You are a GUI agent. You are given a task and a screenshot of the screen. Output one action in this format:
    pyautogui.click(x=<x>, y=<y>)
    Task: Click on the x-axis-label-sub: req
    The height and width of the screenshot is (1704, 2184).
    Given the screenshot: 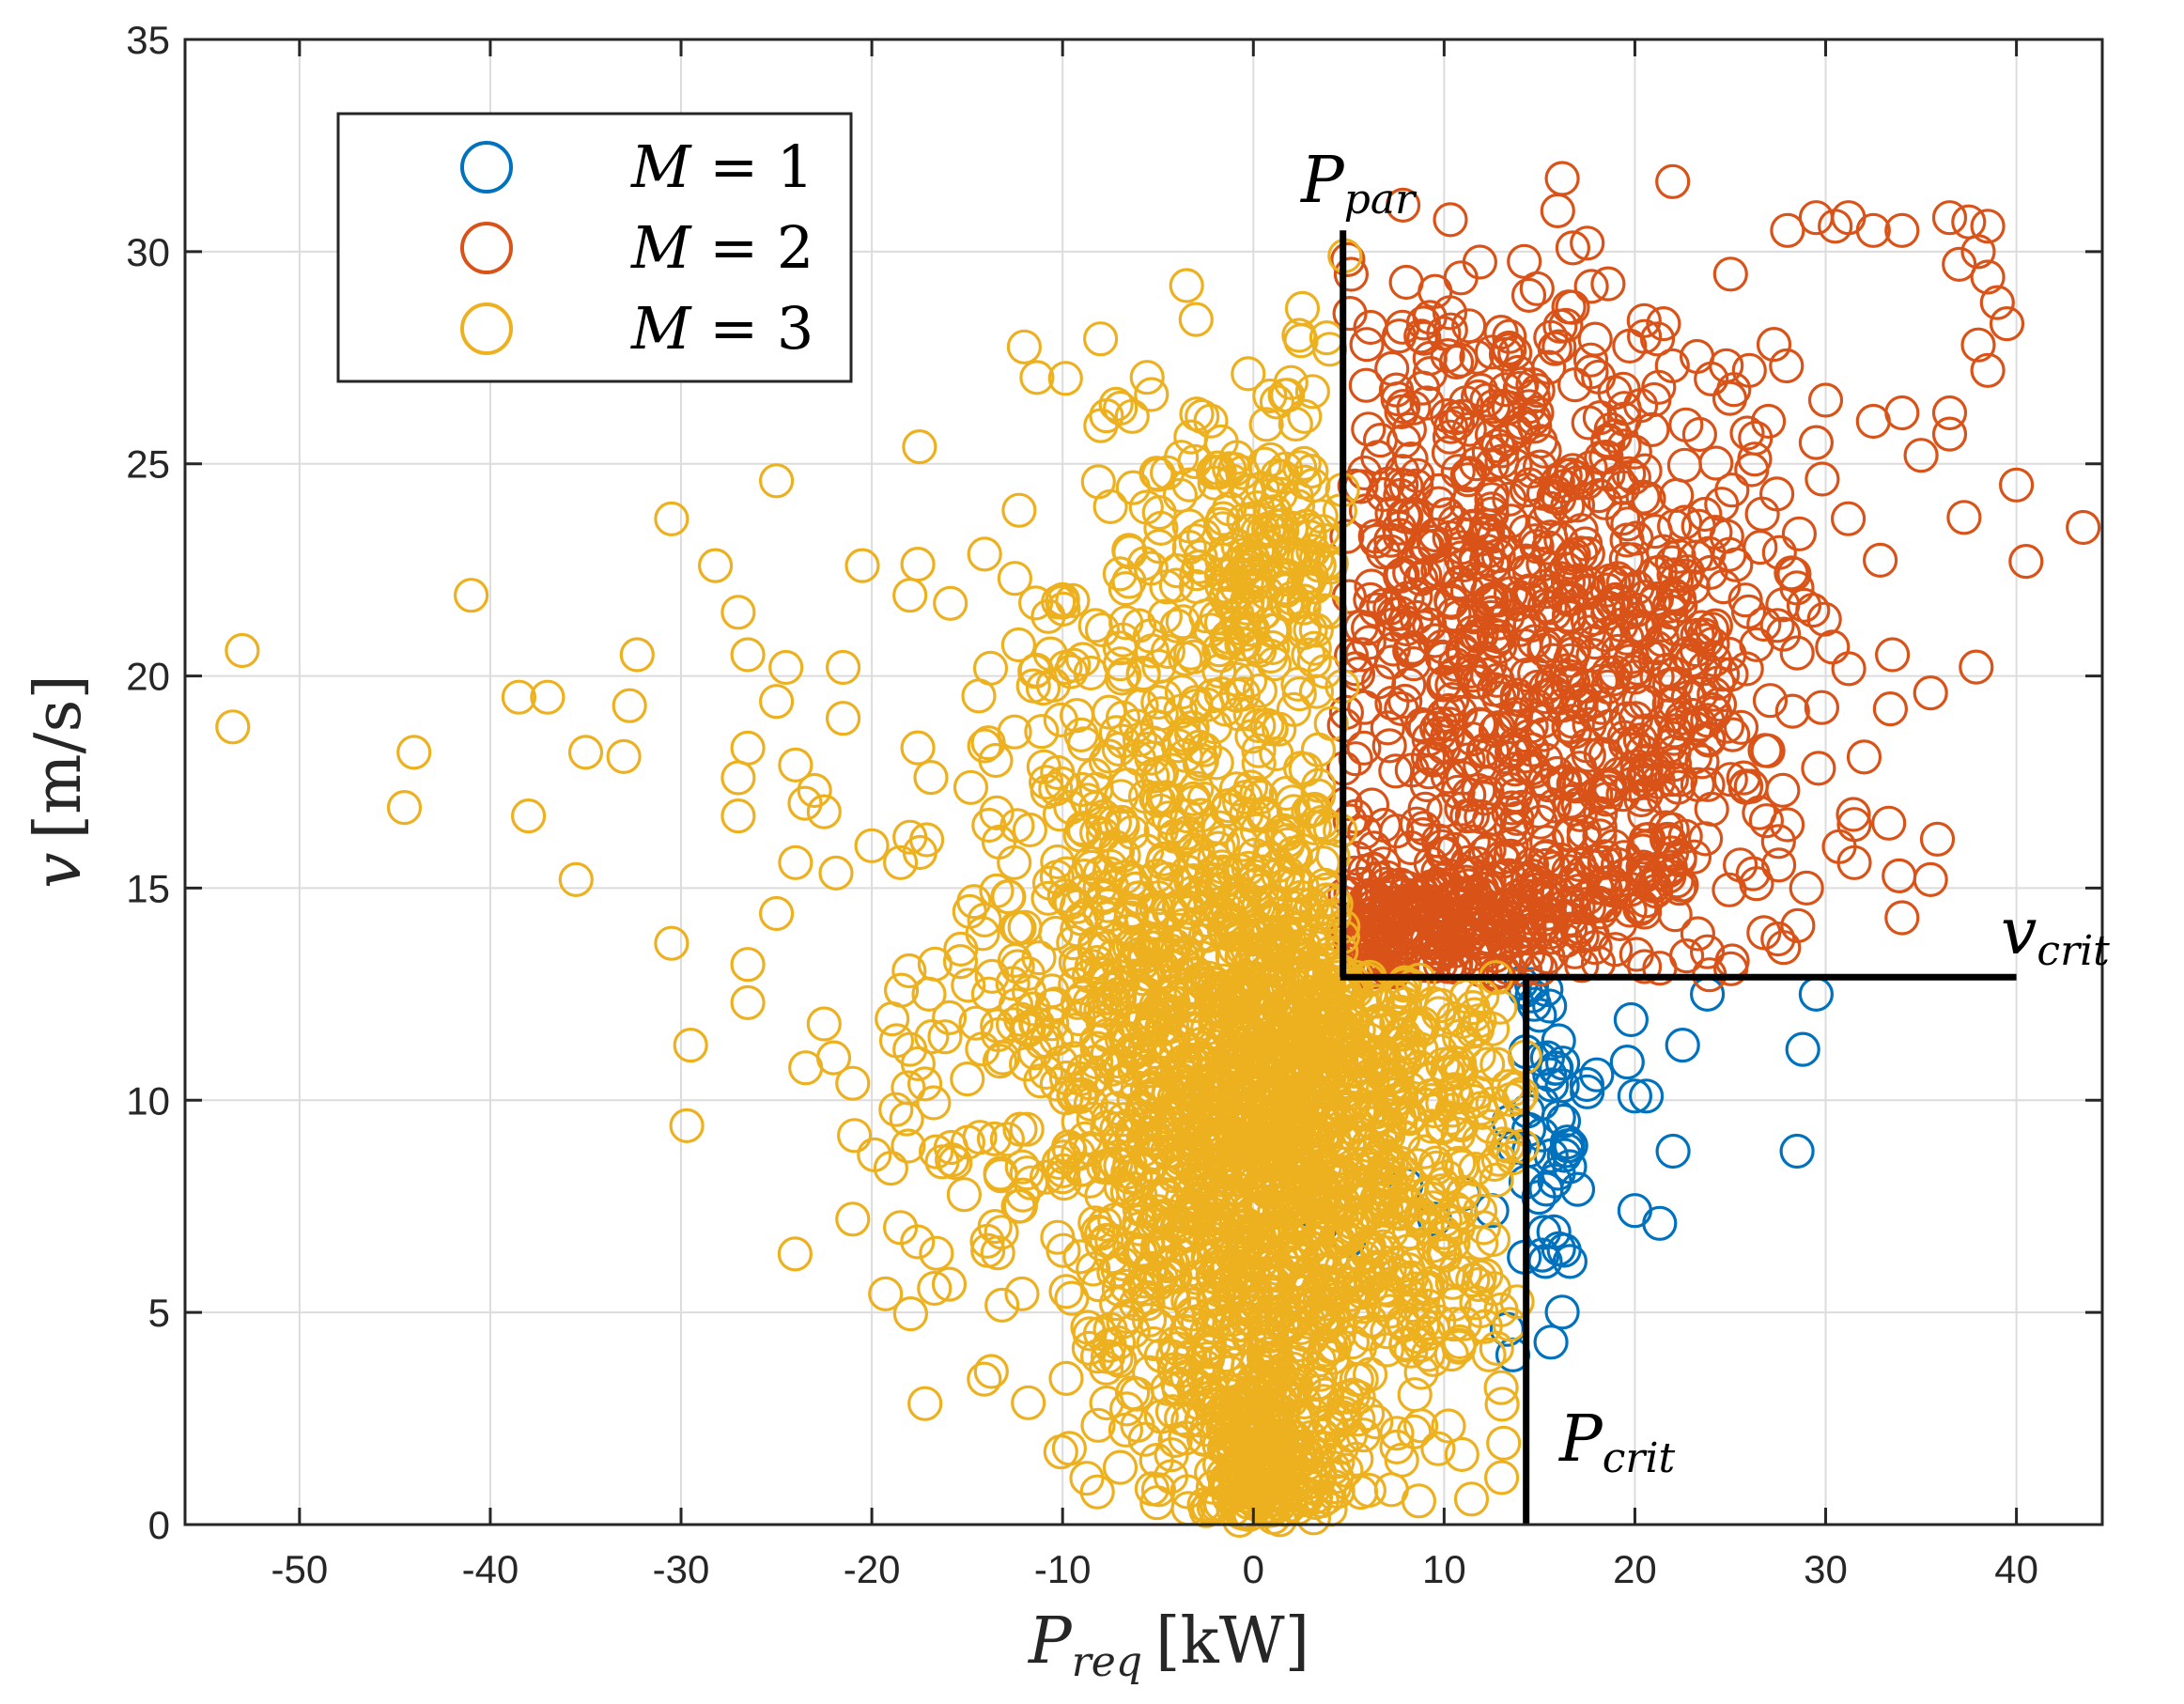 What is the action you would take?
    pyautogui.click(x=1107, y=1662)
    